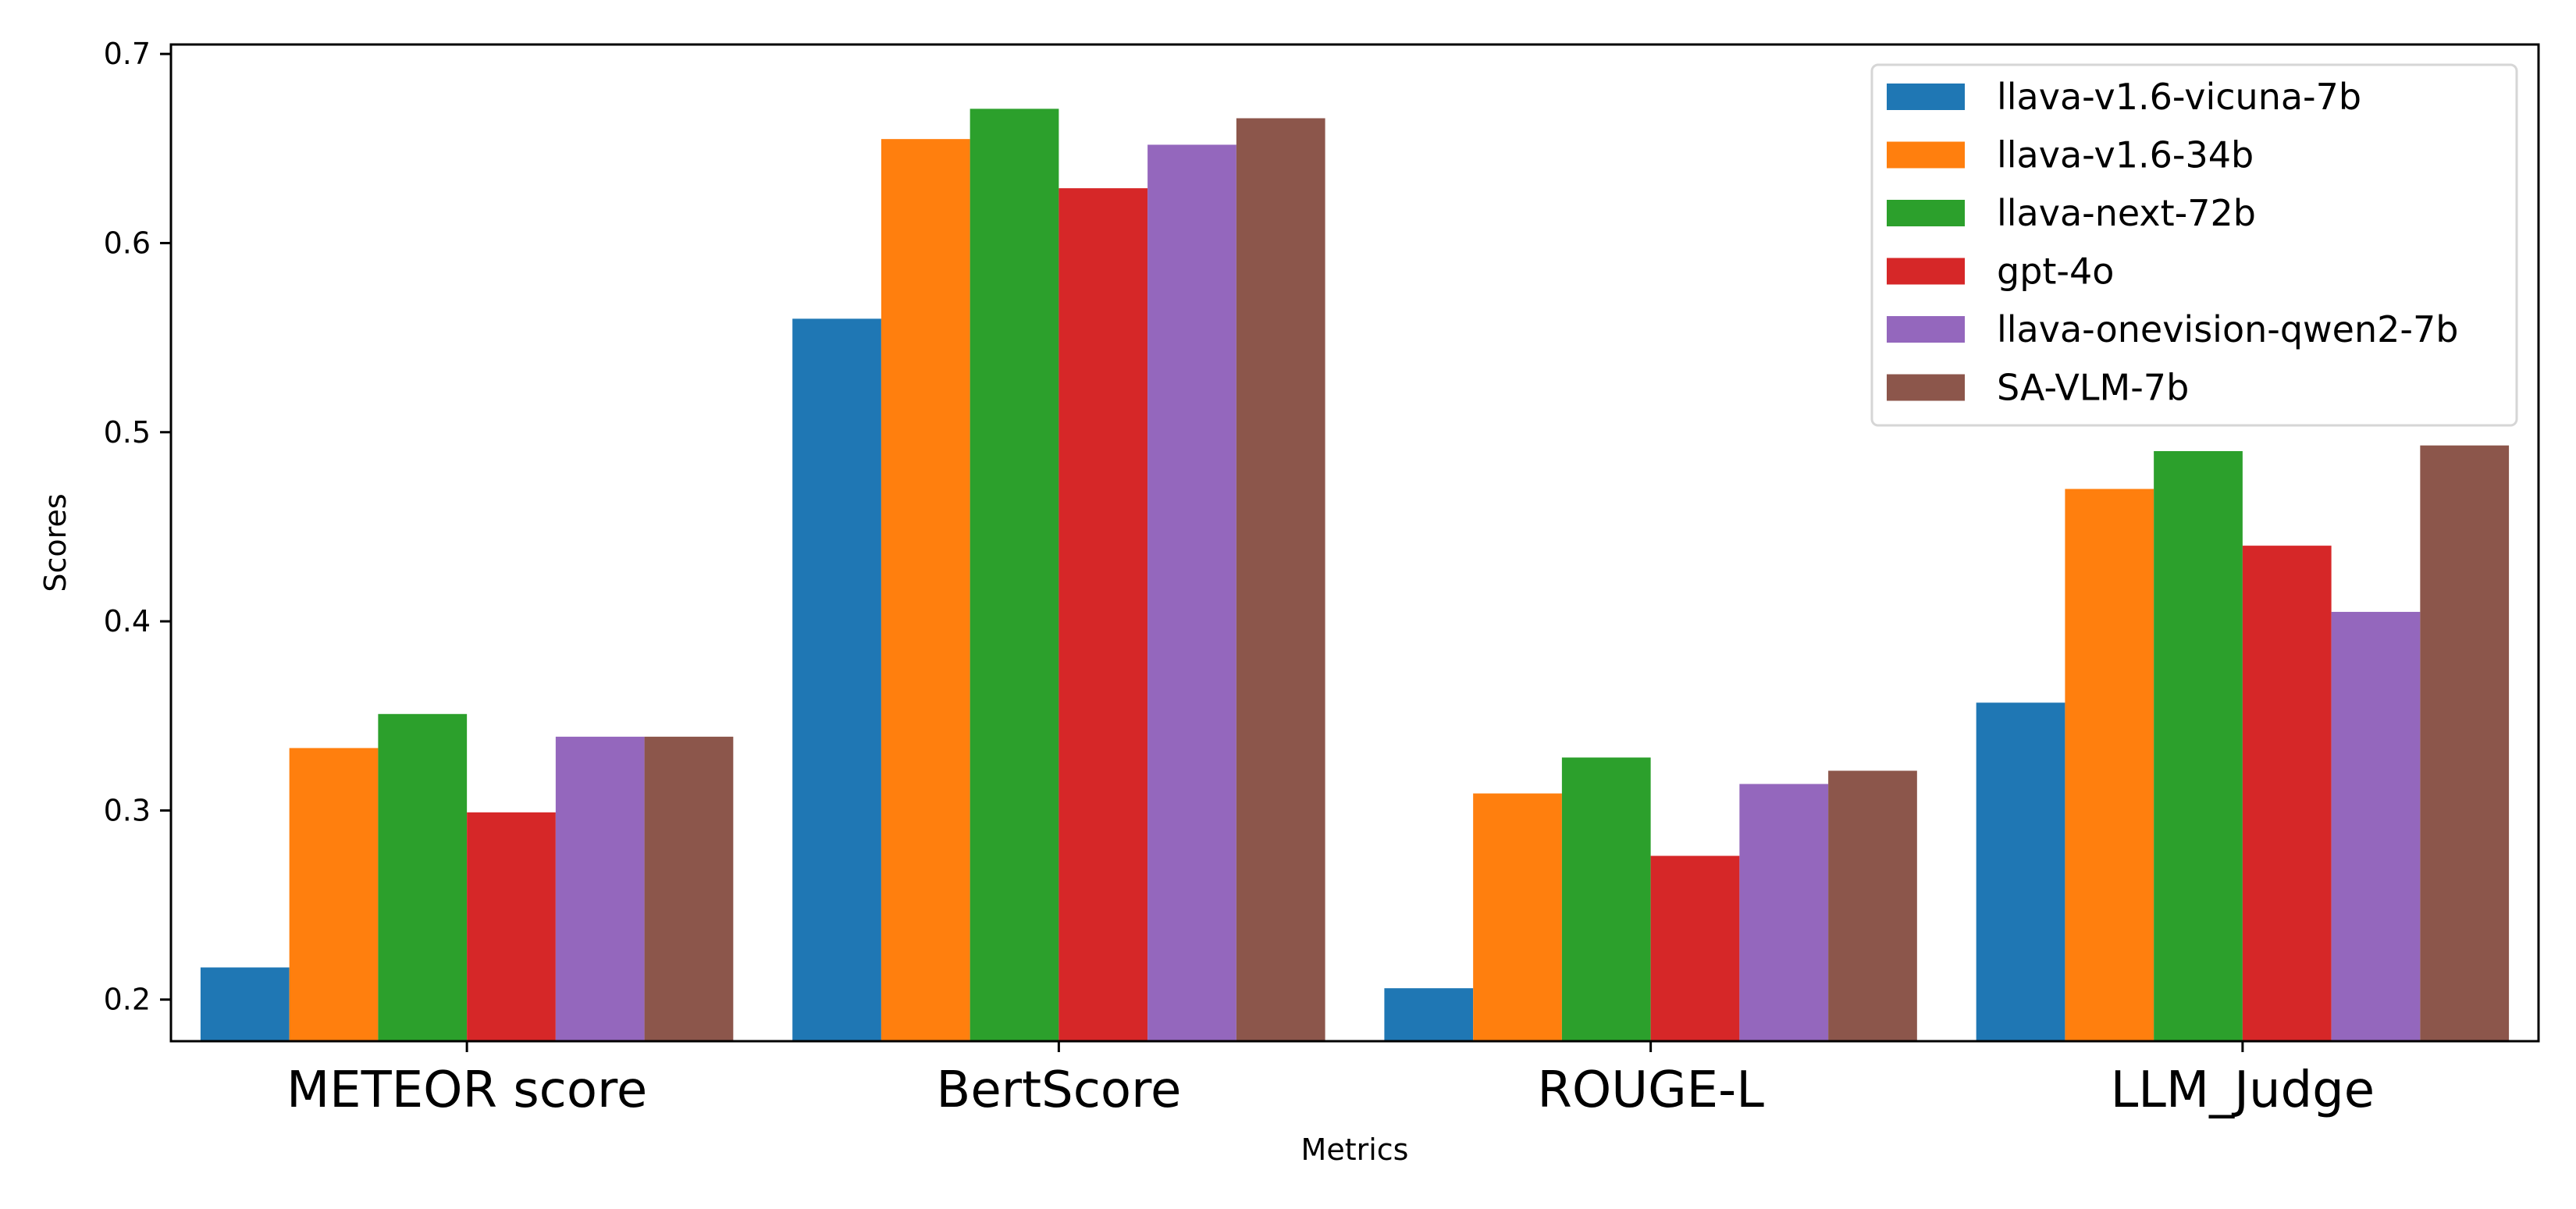  I want to click on x-axis-title: Metrics, so click(1355, 1150).